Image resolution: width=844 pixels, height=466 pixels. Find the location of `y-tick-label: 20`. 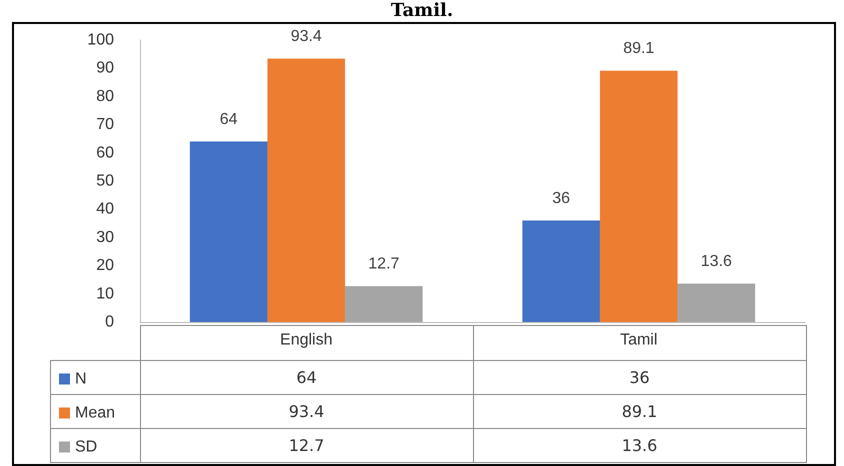

y-tick-label: 20 is located at coordinates (105, 265).